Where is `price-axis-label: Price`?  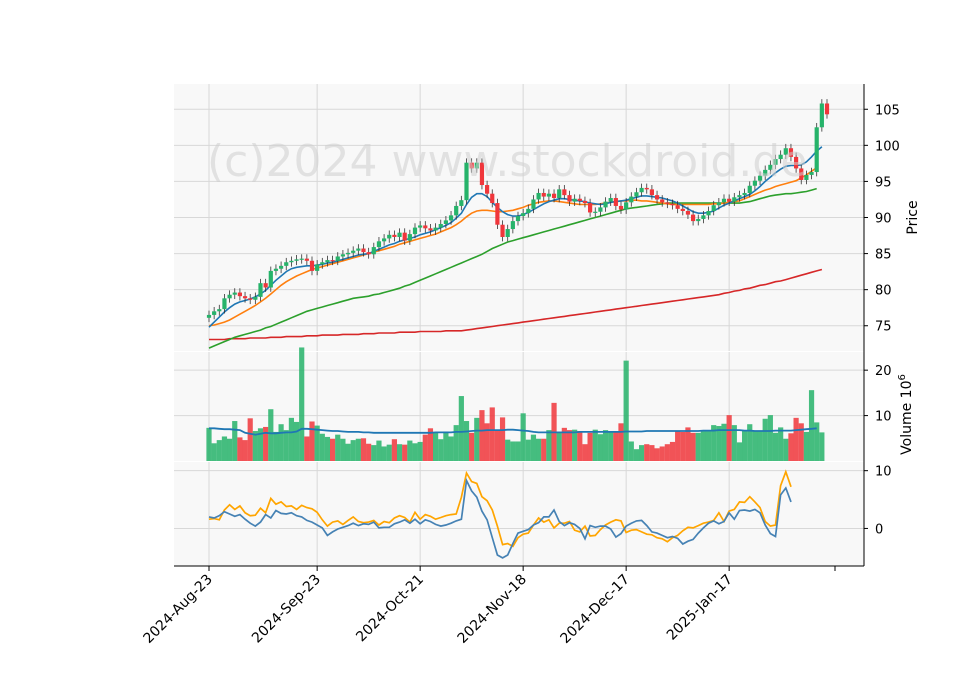
price-axis-label: Price is located at coordinates (913, 217).